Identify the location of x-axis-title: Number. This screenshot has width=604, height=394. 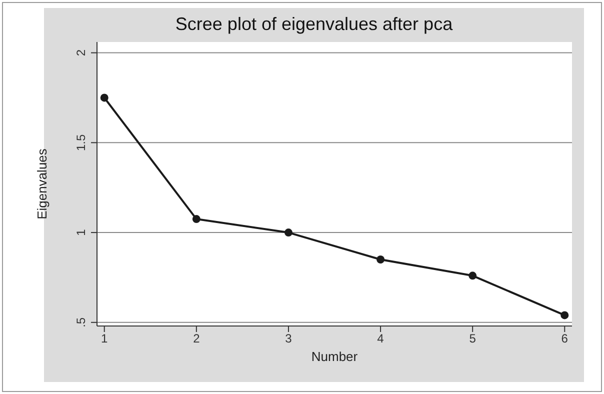
(334, 356).